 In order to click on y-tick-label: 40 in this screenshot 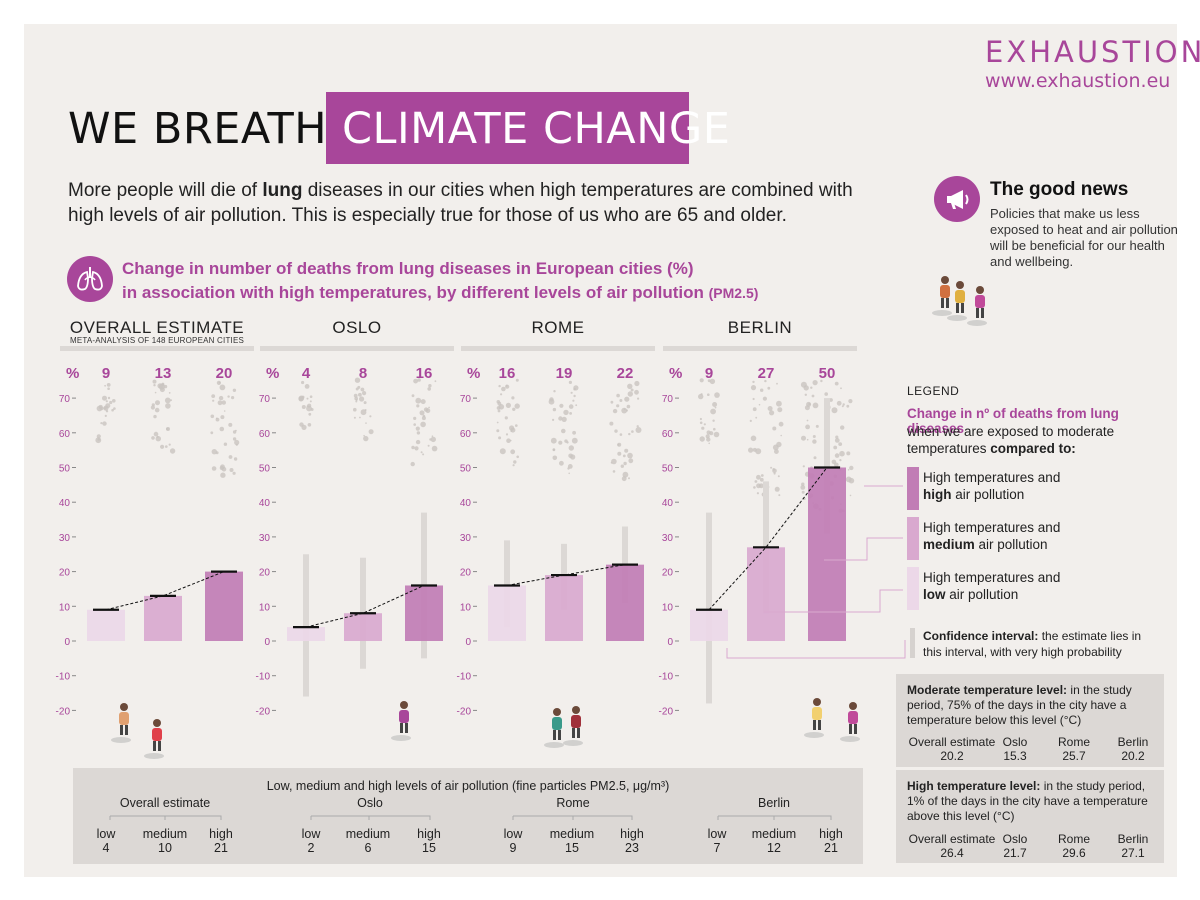, I will do `click(65, 503)`.